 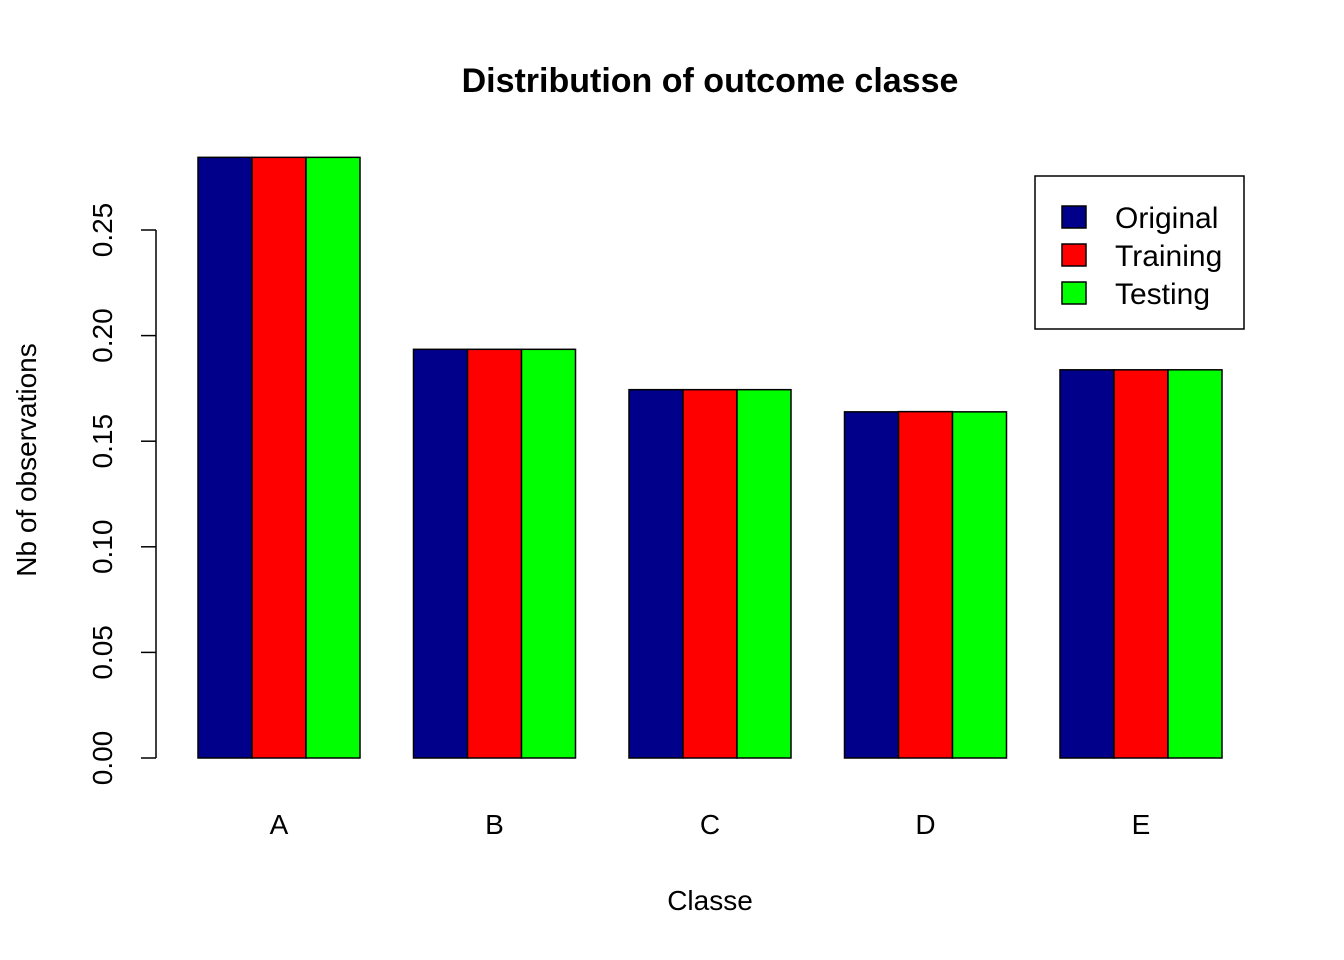 I want to click on legend-swatch-training, so click(x=1074, y=255).